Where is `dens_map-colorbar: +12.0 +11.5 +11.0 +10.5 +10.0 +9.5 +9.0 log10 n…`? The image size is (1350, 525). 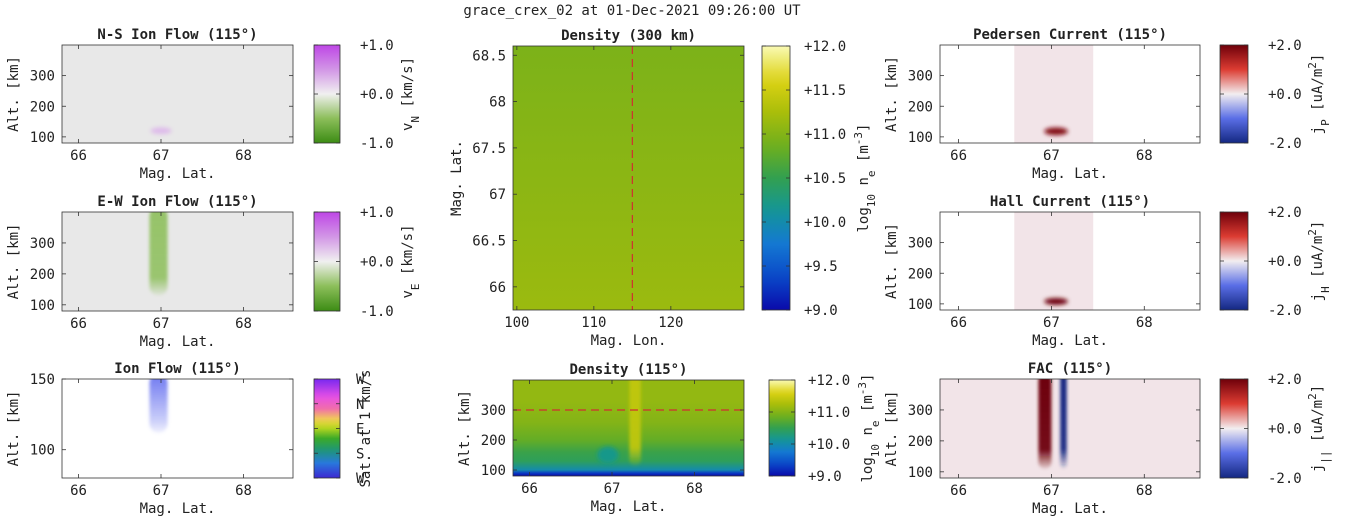
dens_map-colorbar: +12.0 +11.5 +11.0 +10.5 +10.0 +9.5 +9.0 log10 n… is located at coordinates (819, 179).